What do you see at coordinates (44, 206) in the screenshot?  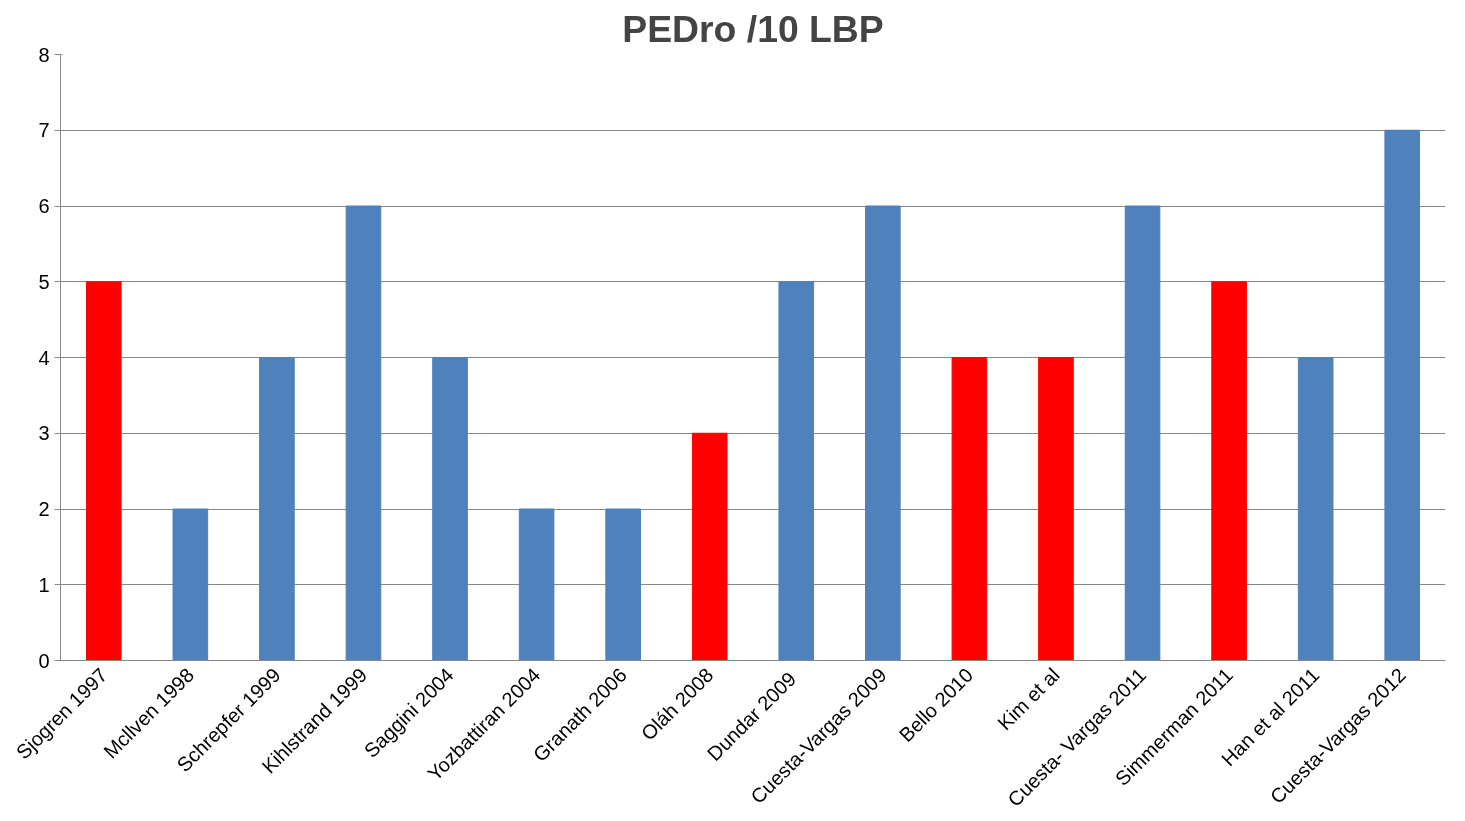 I see `y-tick-label: 6` at bounding box center [44, 206].